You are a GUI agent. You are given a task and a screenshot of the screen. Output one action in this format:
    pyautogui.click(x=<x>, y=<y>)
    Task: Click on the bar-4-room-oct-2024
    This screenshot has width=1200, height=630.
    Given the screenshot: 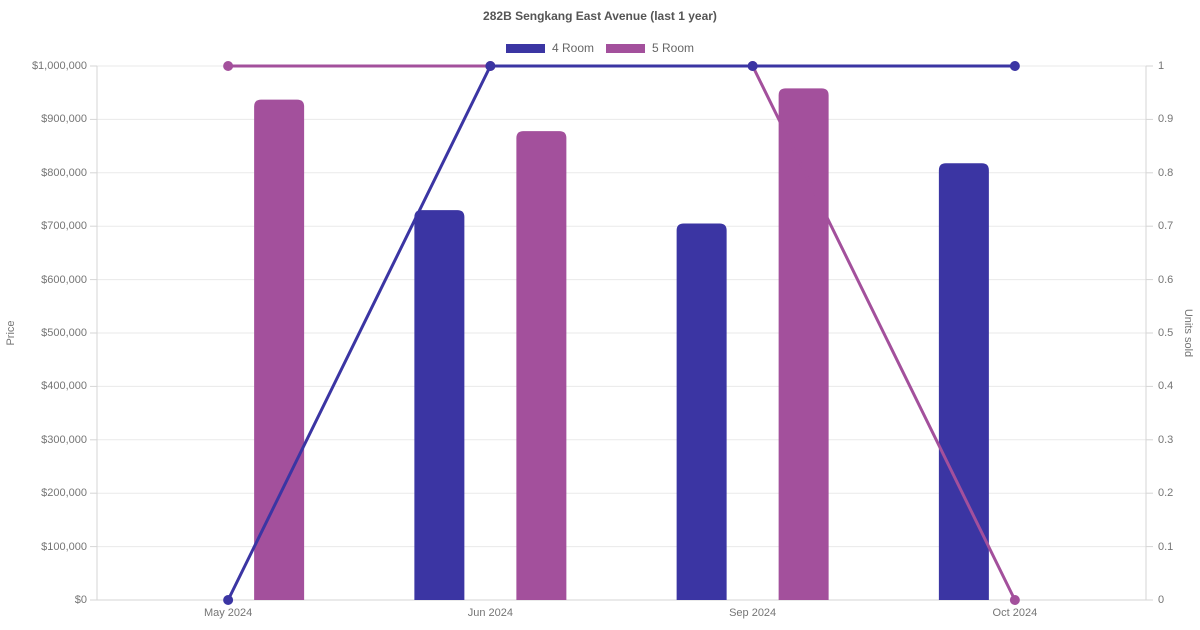 What is the action you would take?
    pyautogui.click(x=963, y=382)
    